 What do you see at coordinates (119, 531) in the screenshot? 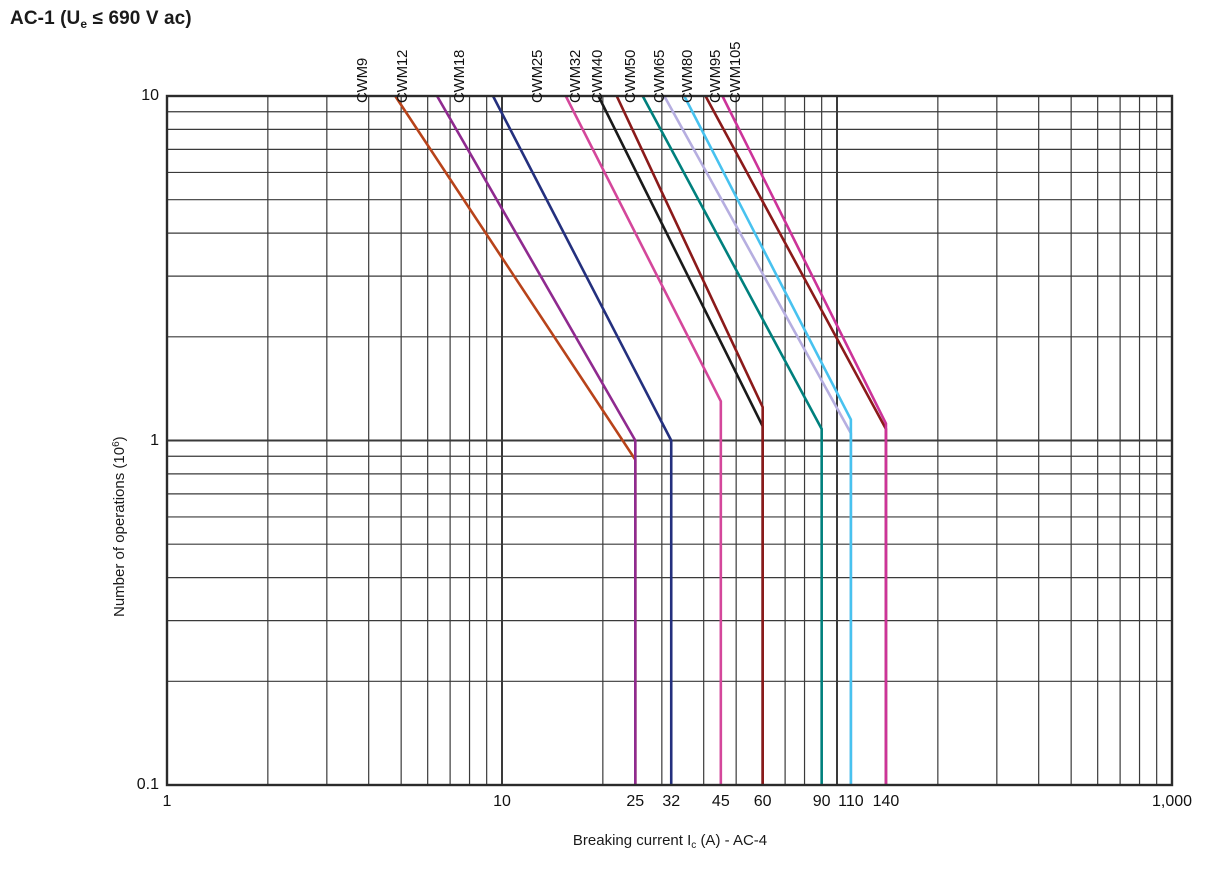
I see `y-axis-title-prefix: Number of operations (10` at bounding box center [119, 531].